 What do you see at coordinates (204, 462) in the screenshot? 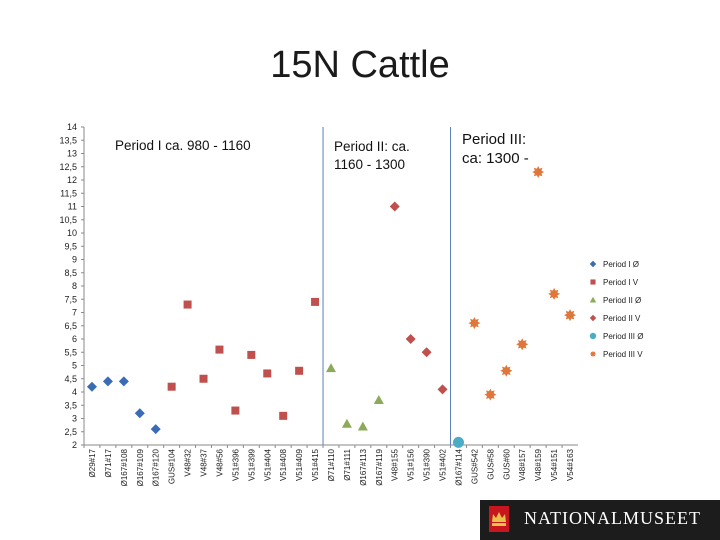
I see `x-tick-label: V48#37` at bounding box center [204, 462].